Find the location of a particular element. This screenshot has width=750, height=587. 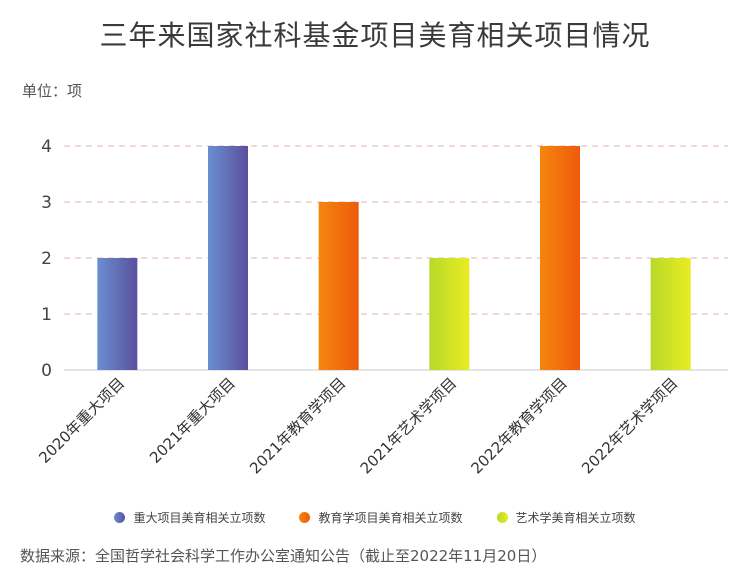

legend-label-art: 艺术学美育相关立项数 is located at coordinates (575, 518).